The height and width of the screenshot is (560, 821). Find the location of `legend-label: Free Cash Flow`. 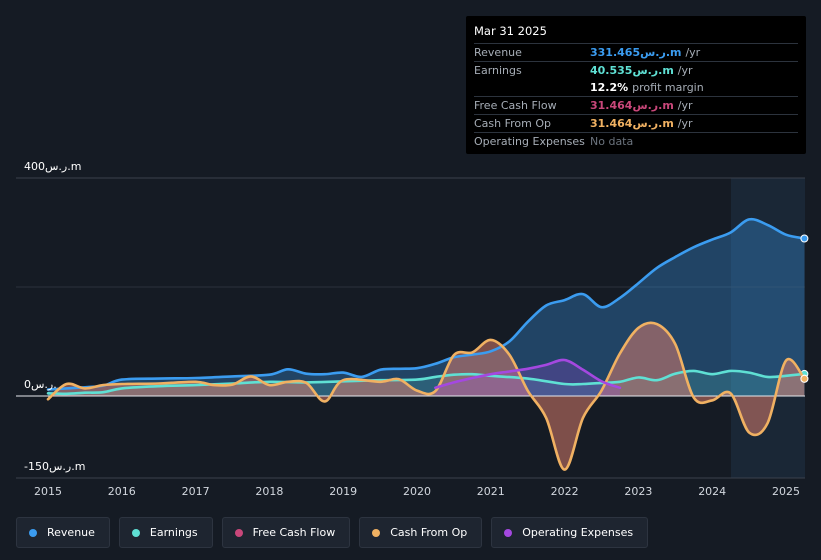

legend-label: Free Cash Flow is located at coordinates (294, 532).